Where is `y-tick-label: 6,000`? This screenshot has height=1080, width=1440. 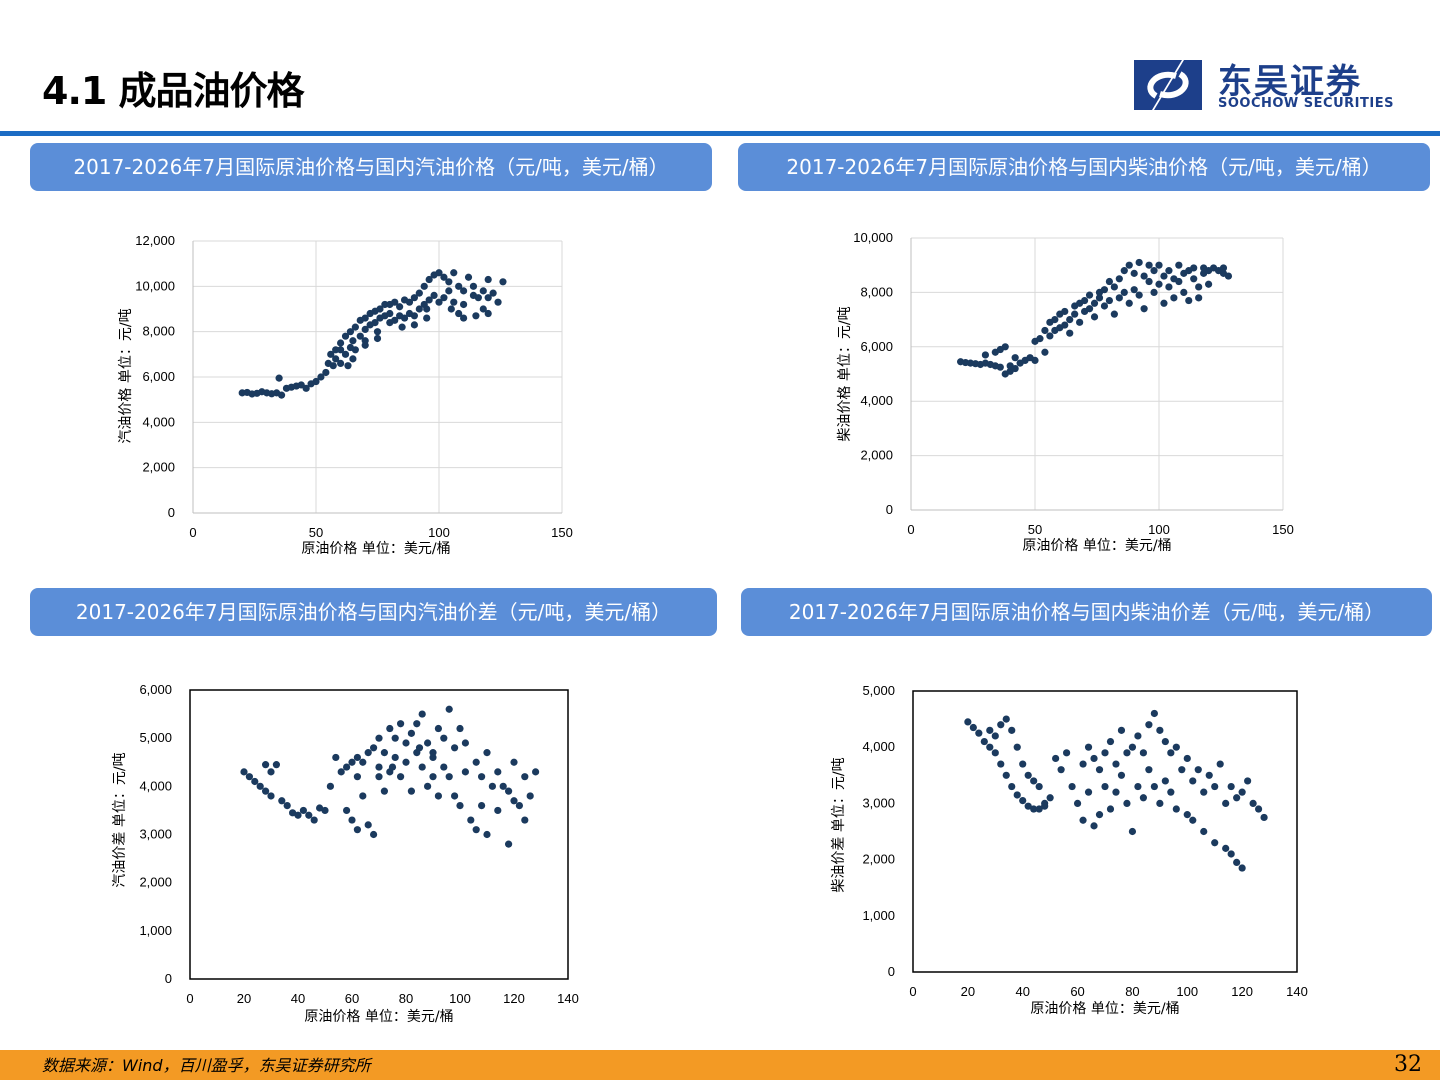 y-tick-label: 6,000 is located at coordinates (876, 346).